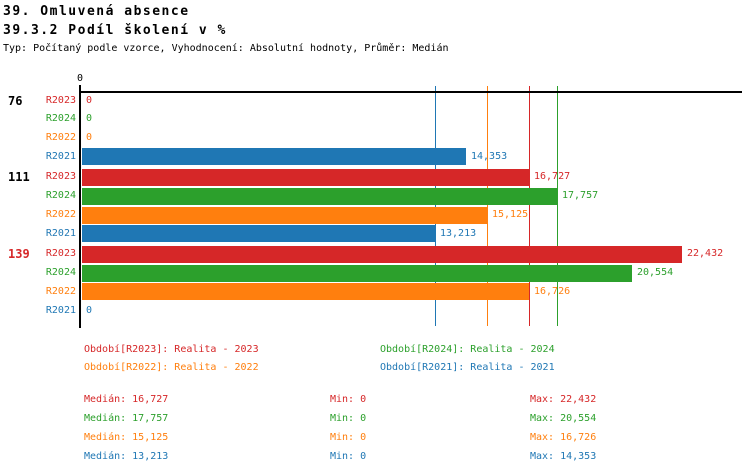 Image resolution: width=750 pixels, height=476 pixels. I want to click on stats-row-r2022: Medián: 15,125 Min: 0 Max: 16,726, so click(375, 438).